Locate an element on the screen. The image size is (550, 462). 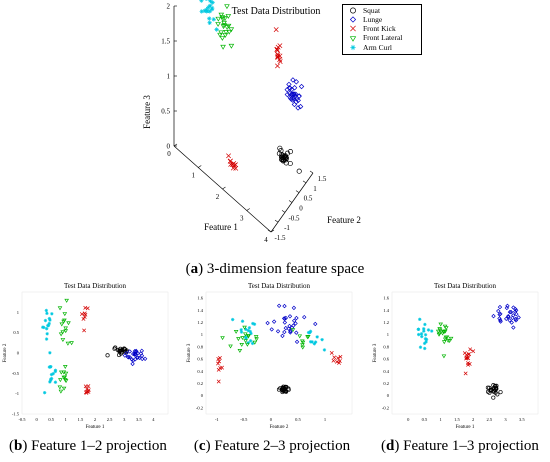
x-tick-label: -0.5 is located at coordinates (22, 419).